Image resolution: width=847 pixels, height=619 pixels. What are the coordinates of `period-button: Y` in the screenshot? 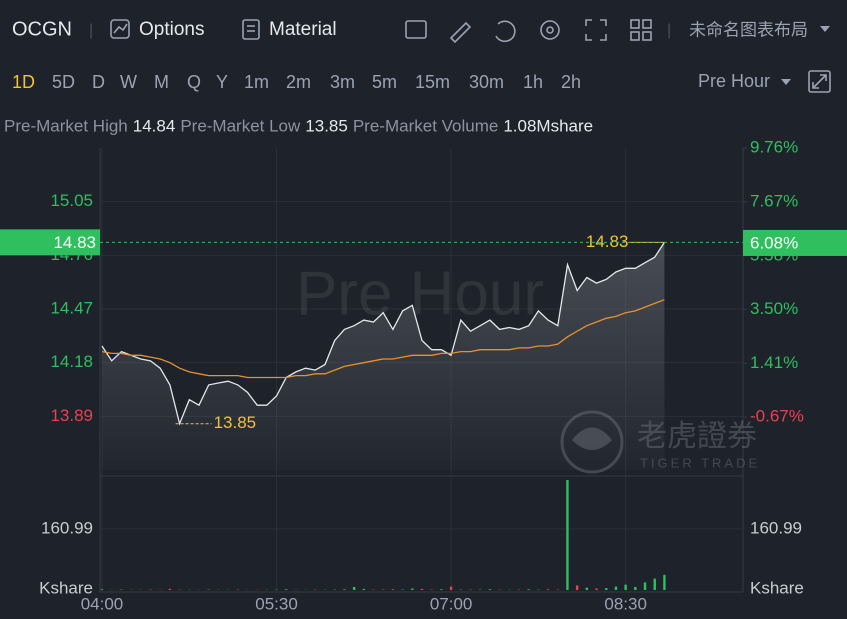 It's located at (222, 82).